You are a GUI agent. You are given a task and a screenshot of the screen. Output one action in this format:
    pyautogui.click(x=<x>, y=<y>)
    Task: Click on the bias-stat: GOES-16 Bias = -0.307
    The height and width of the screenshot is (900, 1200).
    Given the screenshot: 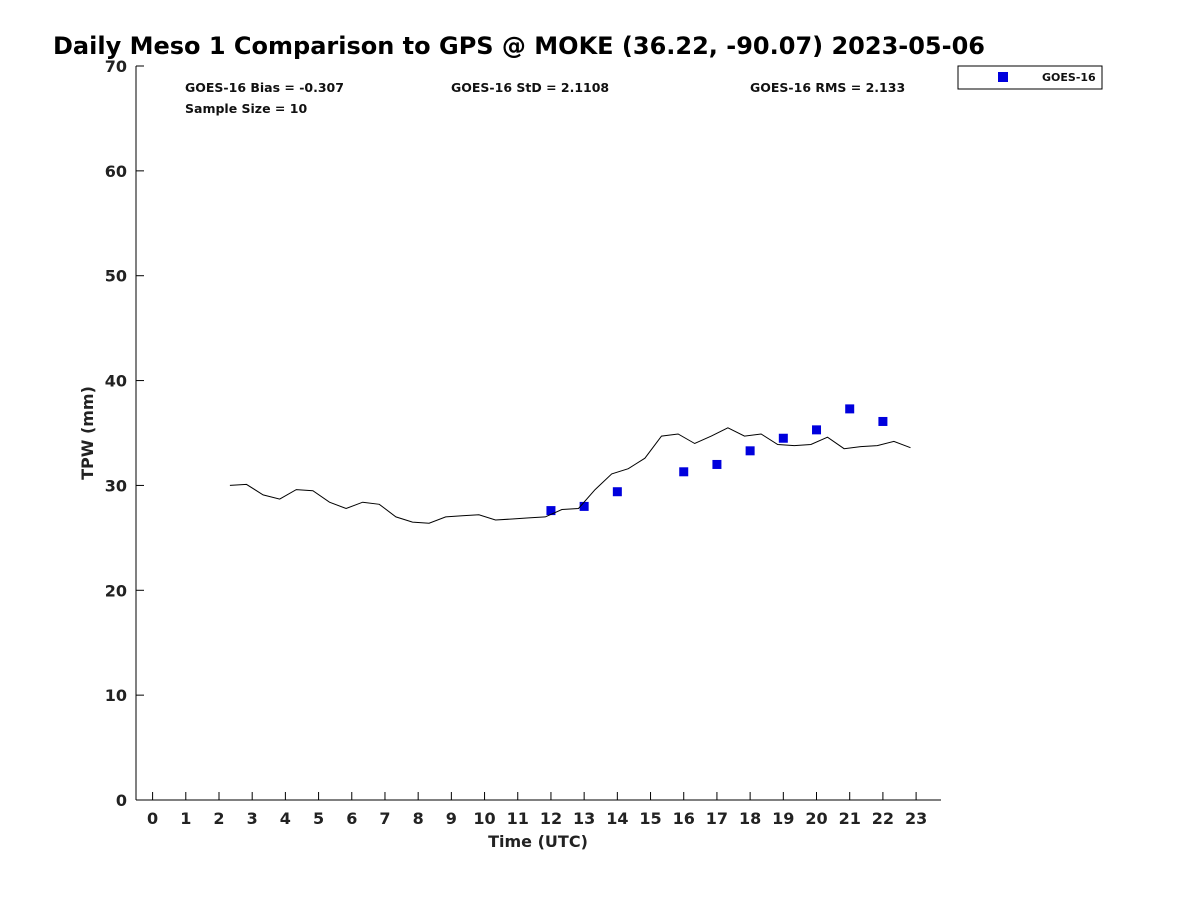 What is the action you would take?
    pyautogui.click(x=264, y=87)
    